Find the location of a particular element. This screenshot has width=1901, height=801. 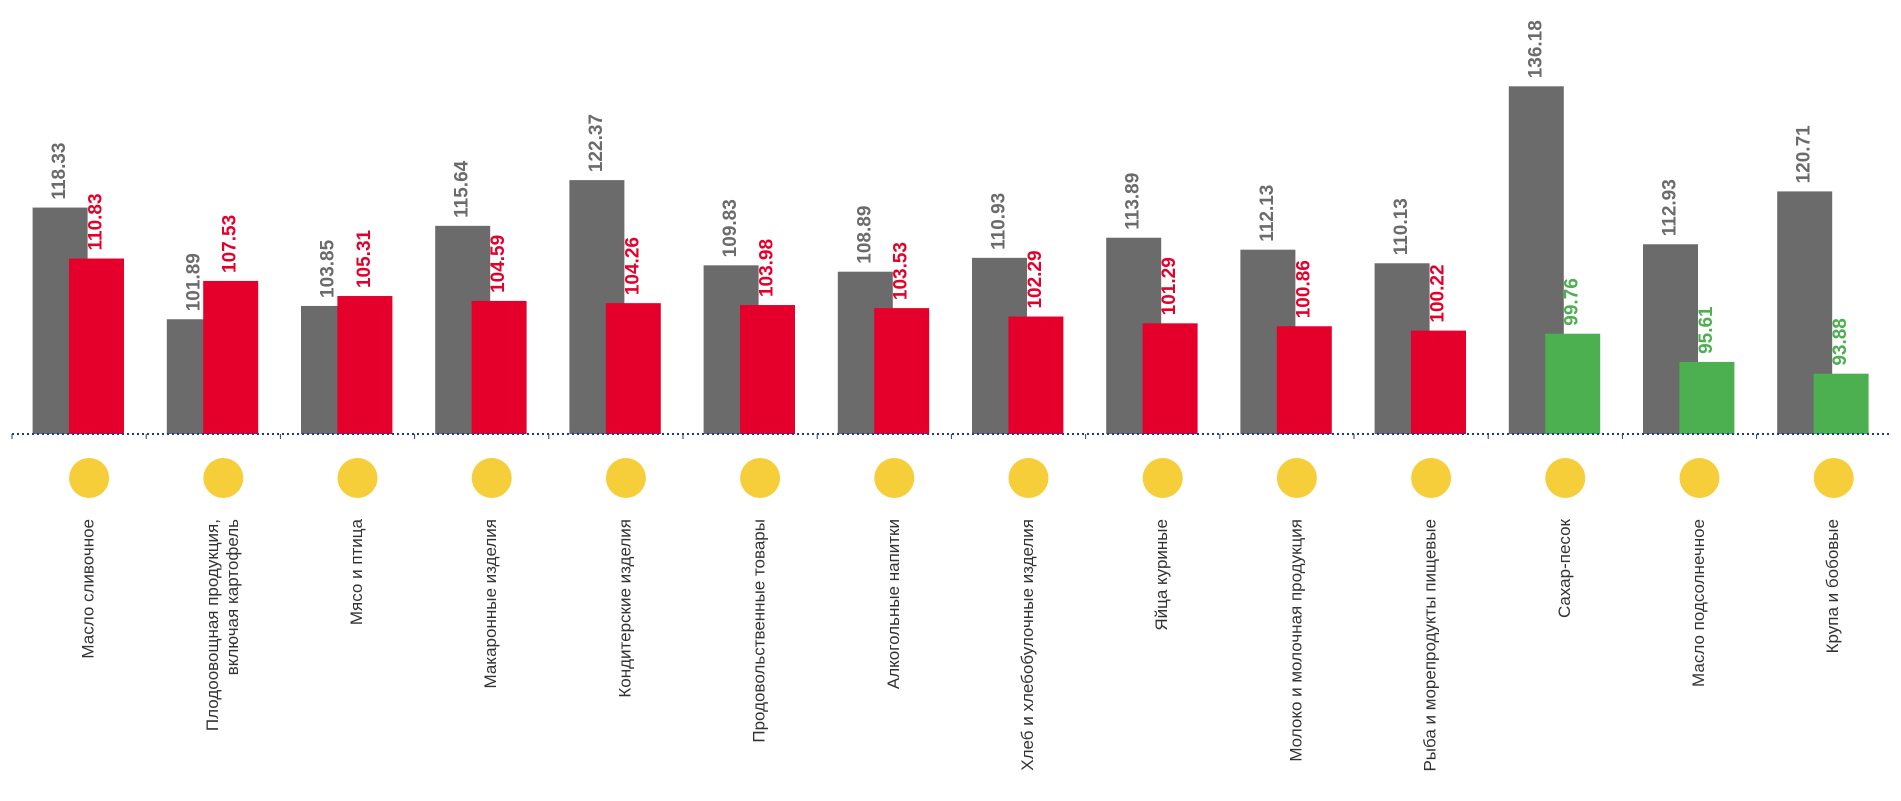

category-label: Мясо и птица is located at coordinates (356, 571).